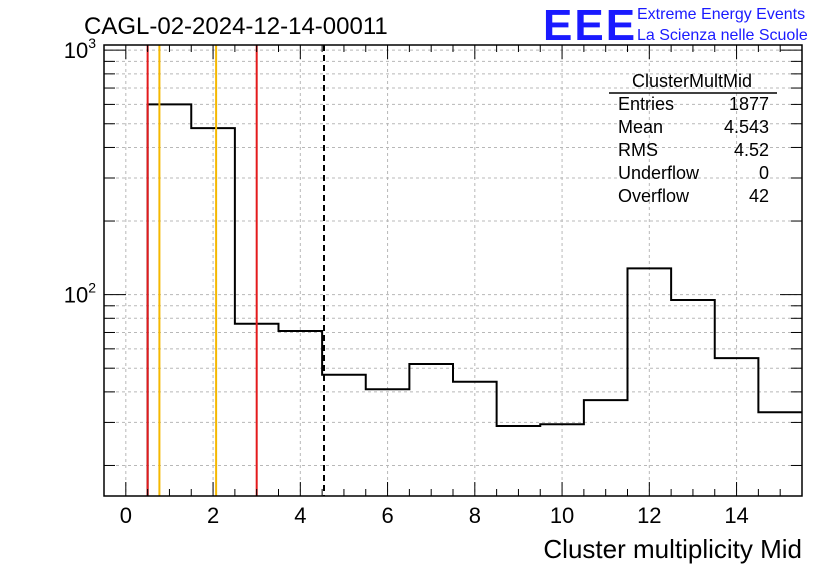 The width and height of the screenshot is (836, 572). I want to click on x-tick-label: 10, so click(562, 515).